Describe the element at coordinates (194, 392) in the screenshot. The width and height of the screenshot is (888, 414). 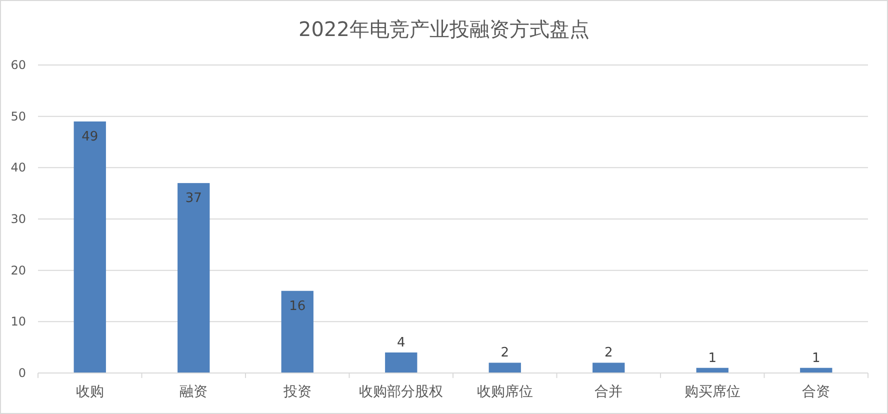
I see `x-tick-label: 融资` at that location.